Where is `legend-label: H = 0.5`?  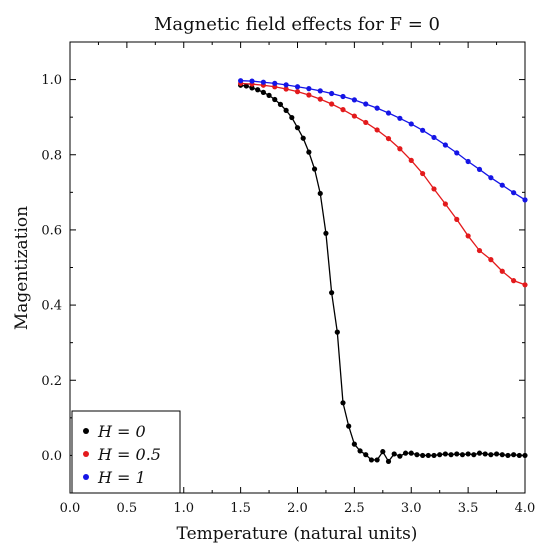 legend-label: H = 0.5 is located at coordinates (129, 454).